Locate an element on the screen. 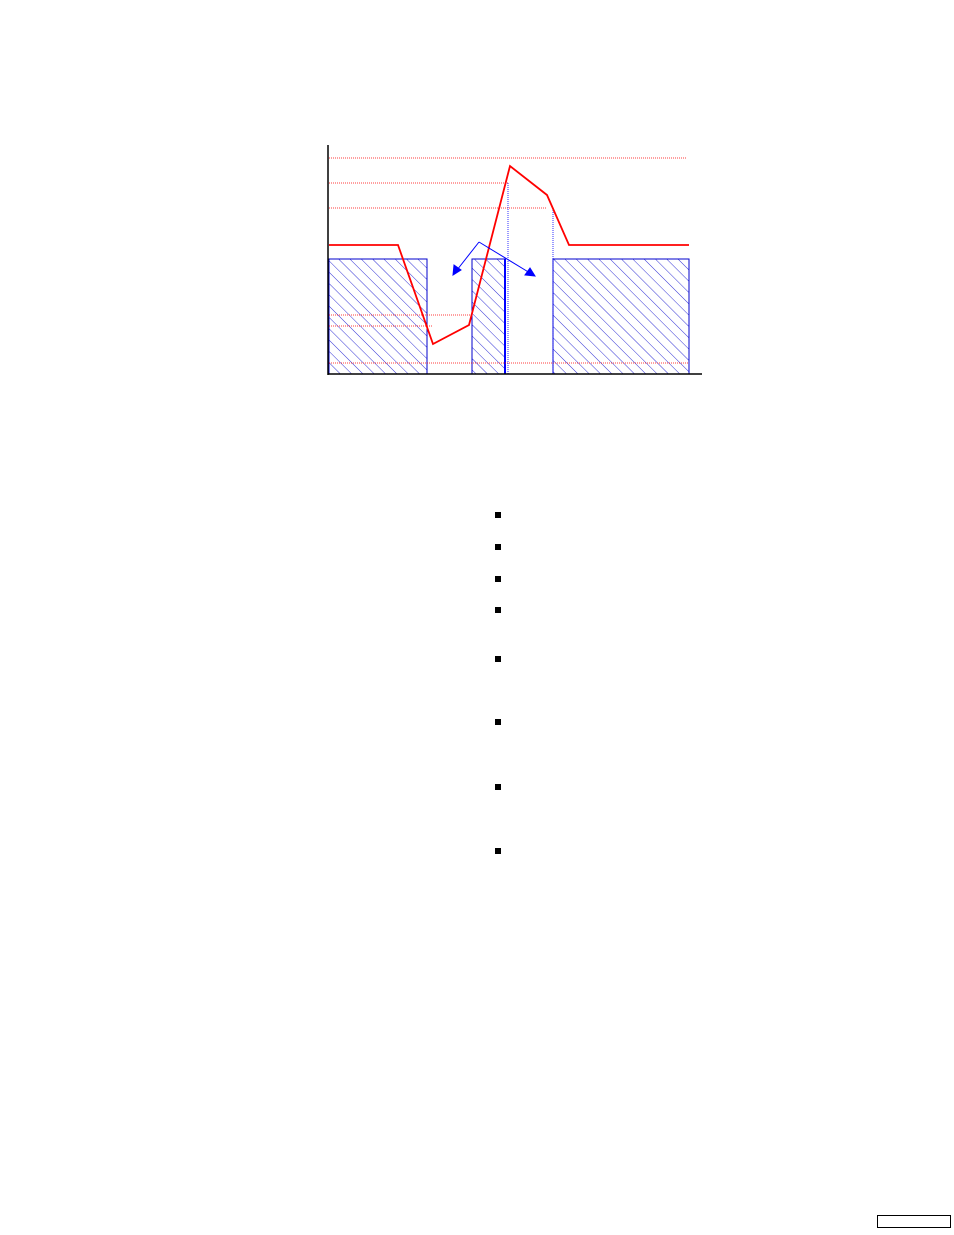  signal-trace is located at coordinates (509, 255).